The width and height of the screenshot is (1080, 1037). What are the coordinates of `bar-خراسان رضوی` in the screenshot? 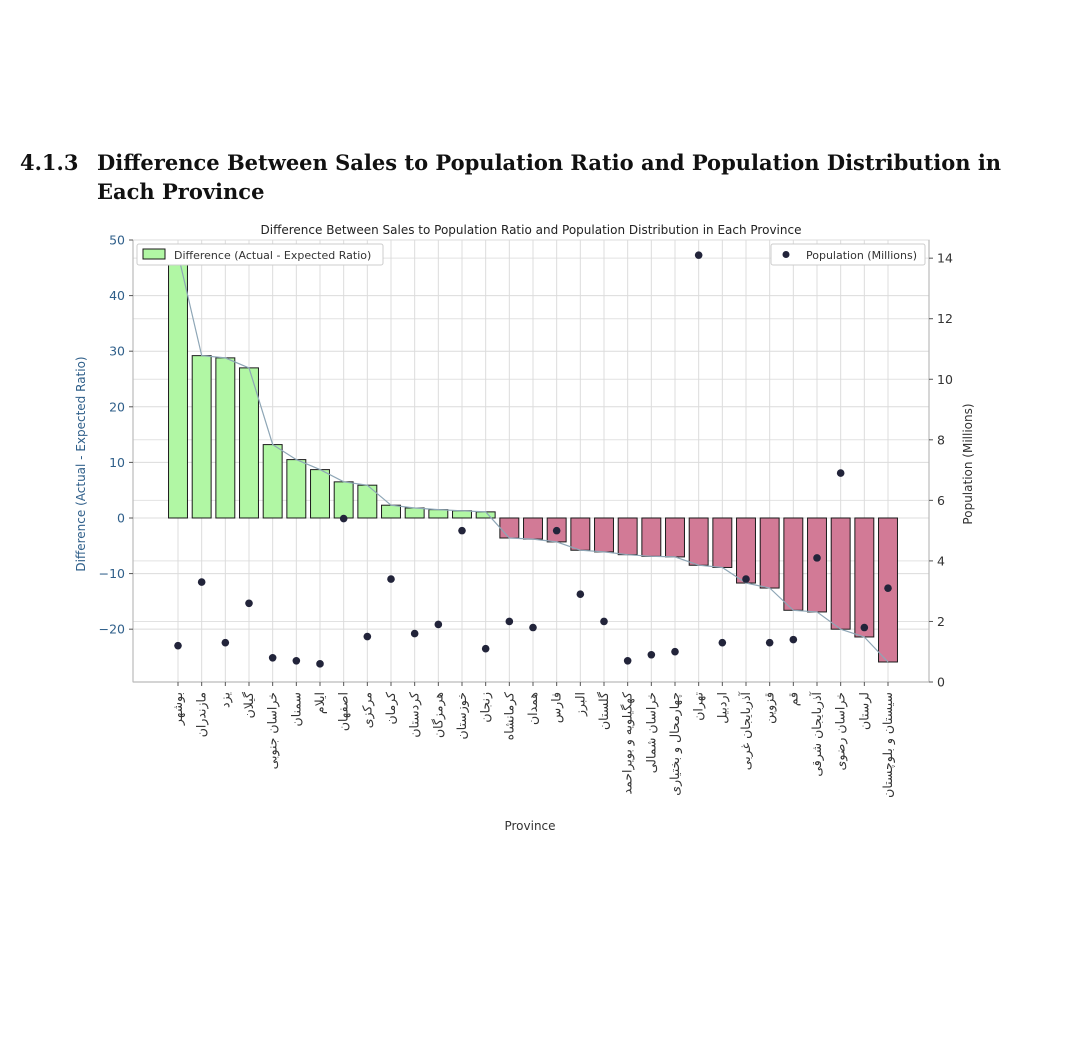 It's located at (840, 573).